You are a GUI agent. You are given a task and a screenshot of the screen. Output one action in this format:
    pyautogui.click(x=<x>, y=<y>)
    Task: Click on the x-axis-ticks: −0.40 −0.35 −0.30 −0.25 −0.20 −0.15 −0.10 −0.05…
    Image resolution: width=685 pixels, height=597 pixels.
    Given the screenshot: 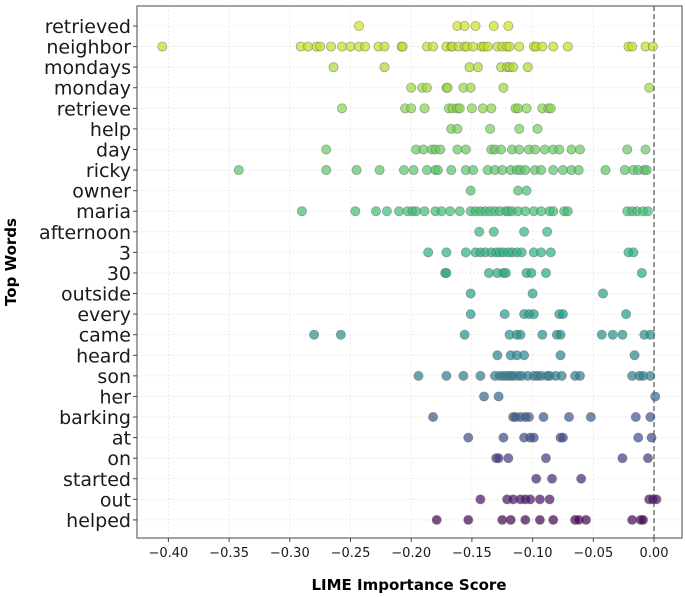 What is the action you would take?
    pyautogui.click(x=408, y=549)
    